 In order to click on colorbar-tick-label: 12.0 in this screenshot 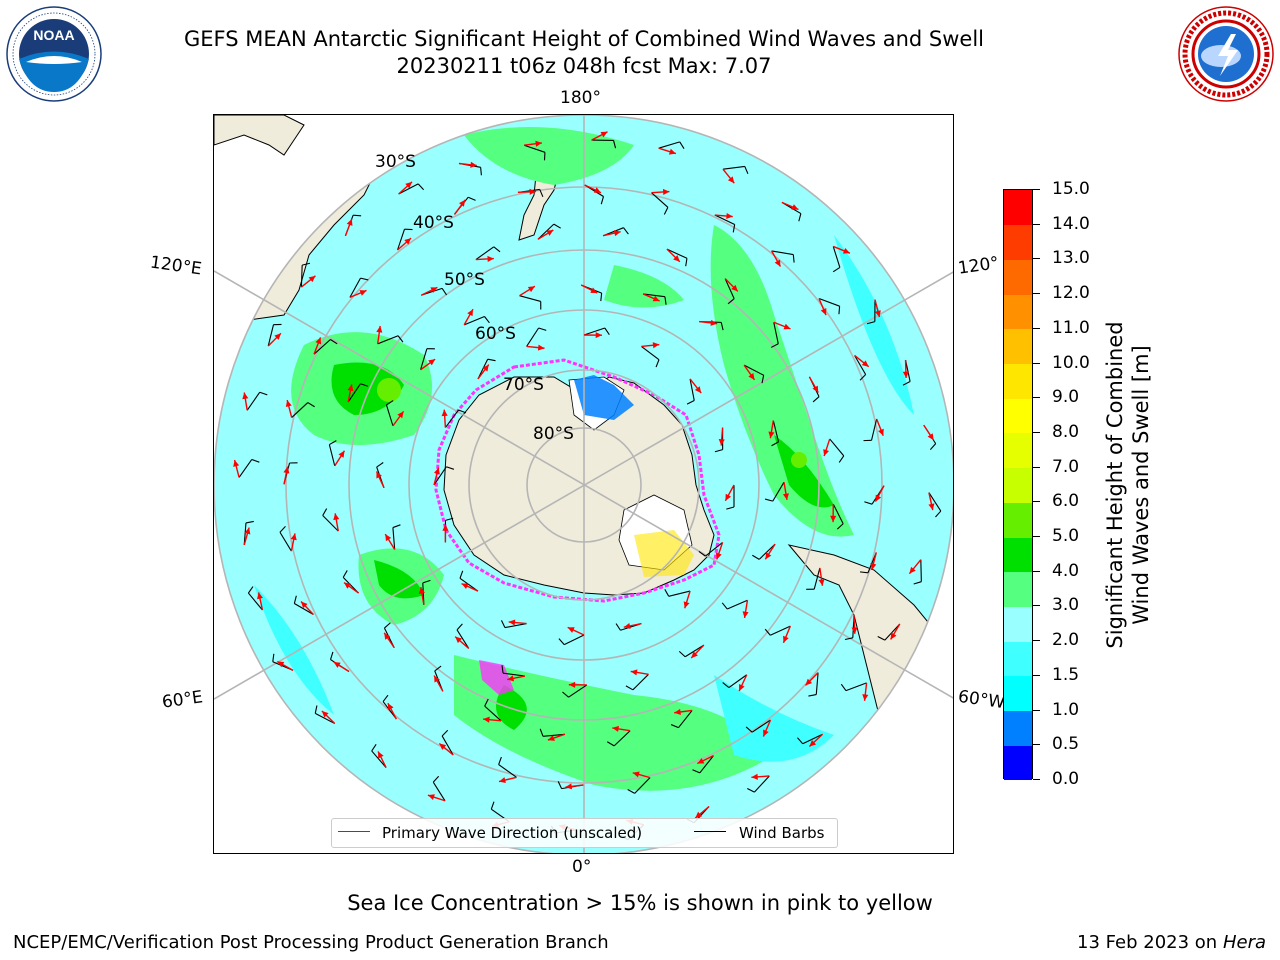, I will do `click(1071, 293)`.